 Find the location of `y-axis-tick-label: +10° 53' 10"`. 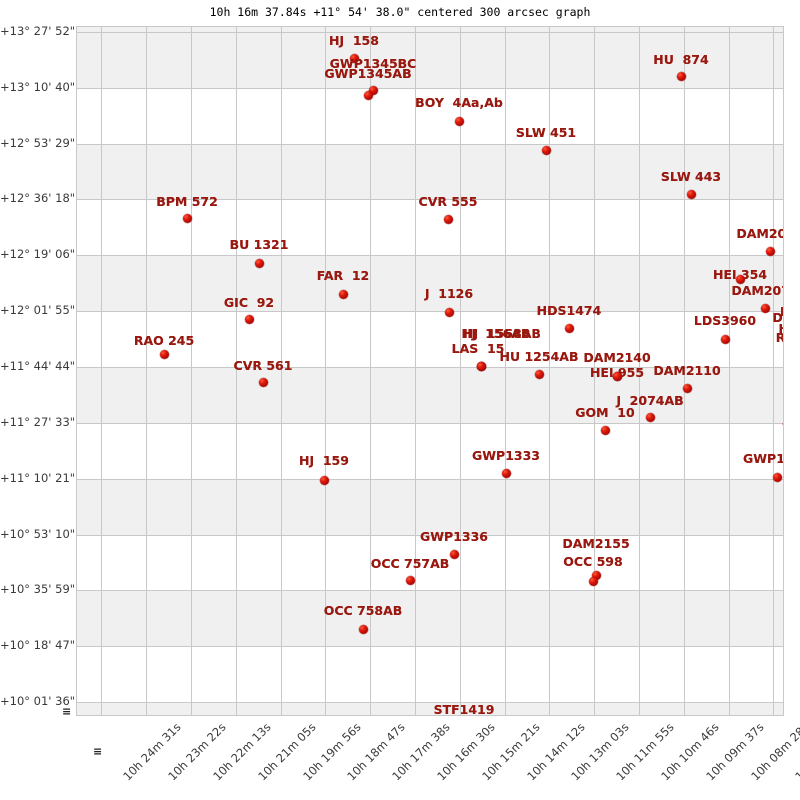

y-axis-tick-label: +10° 53' 10" is located at coordinates (38, 534).